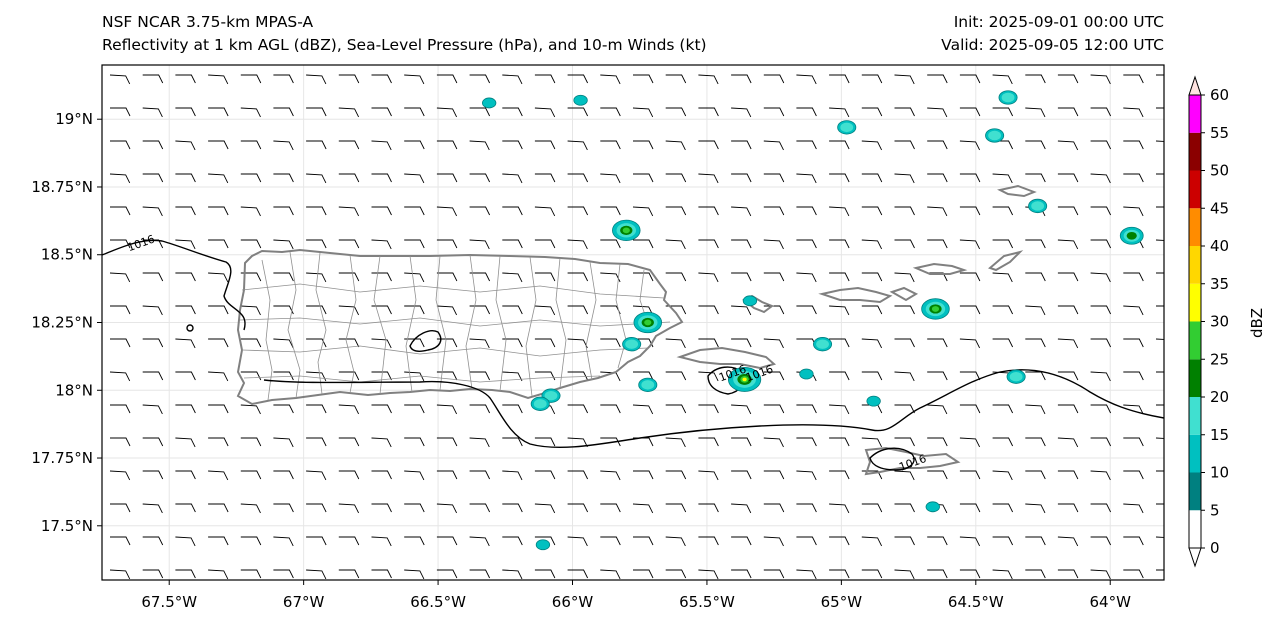  Describe the element at coordinates (1219, 359) in the screenshot. I see `colorbar-tick-label: 25` at that location.